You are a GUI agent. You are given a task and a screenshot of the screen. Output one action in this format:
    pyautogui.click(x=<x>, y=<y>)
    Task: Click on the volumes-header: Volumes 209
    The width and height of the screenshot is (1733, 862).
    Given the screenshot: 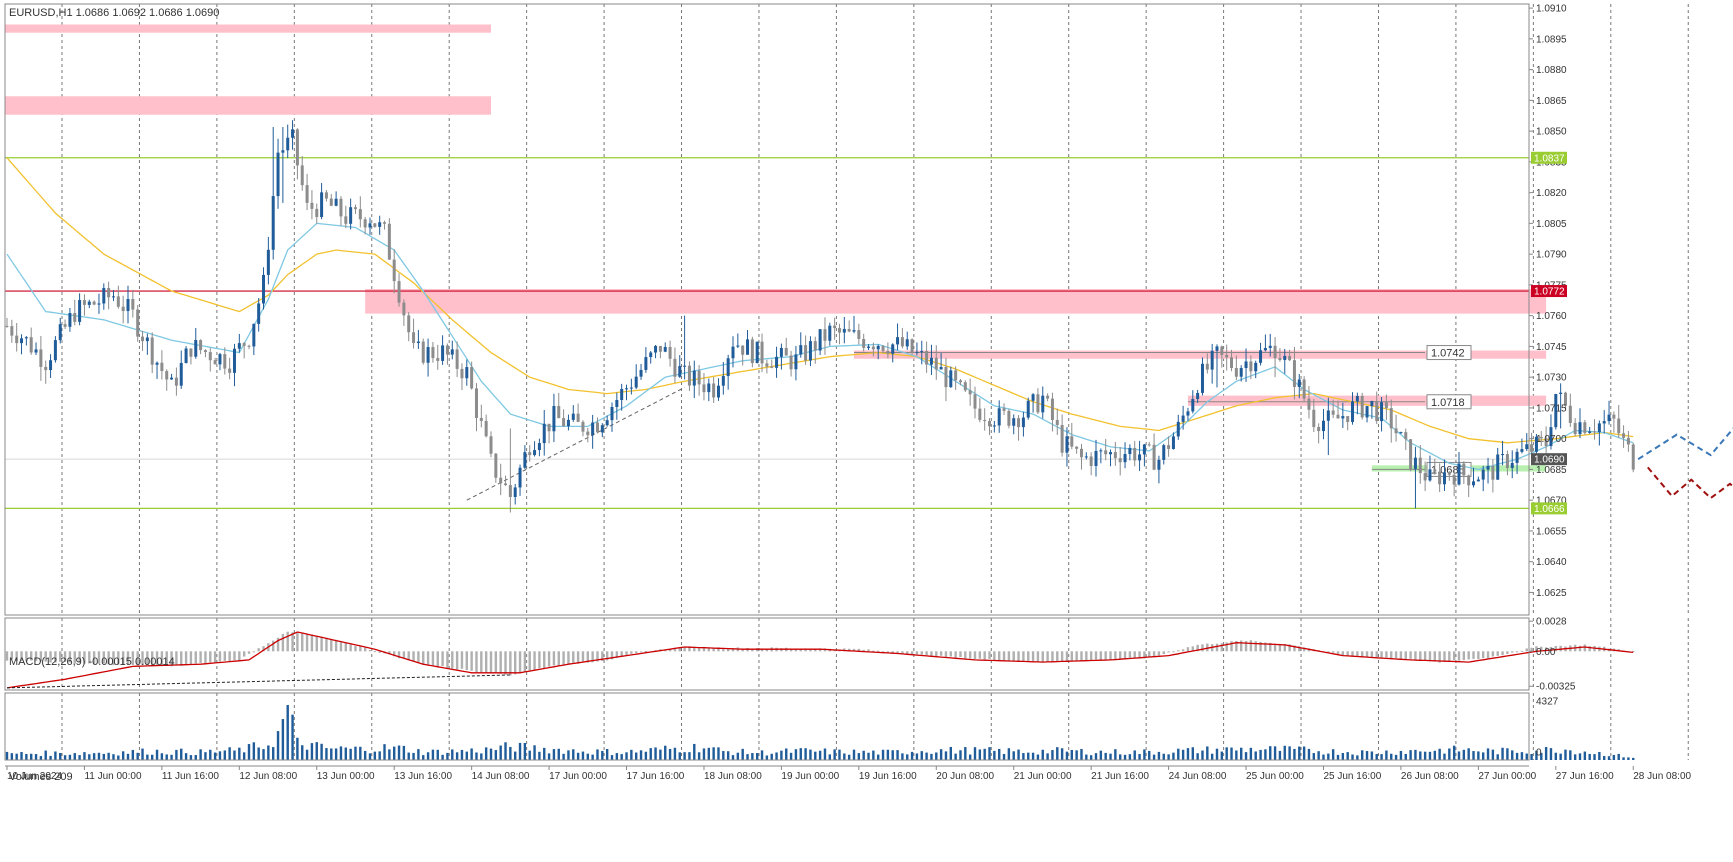 What is the action you would take?
    pyautogui.click(x=41, y=777)
    